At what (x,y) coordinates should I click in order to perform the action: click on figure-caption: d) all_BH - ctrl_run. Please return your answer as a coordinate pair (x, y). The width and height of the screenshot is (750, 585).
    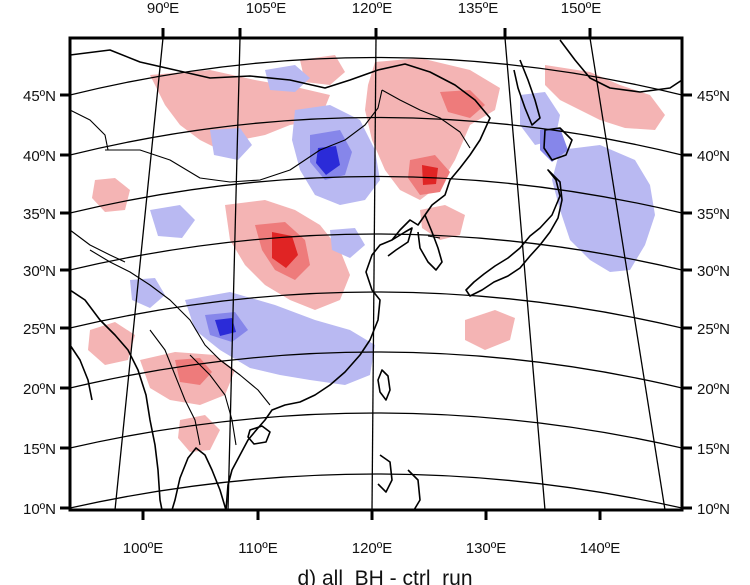
    Looking at the image, I should click on (384, 576).